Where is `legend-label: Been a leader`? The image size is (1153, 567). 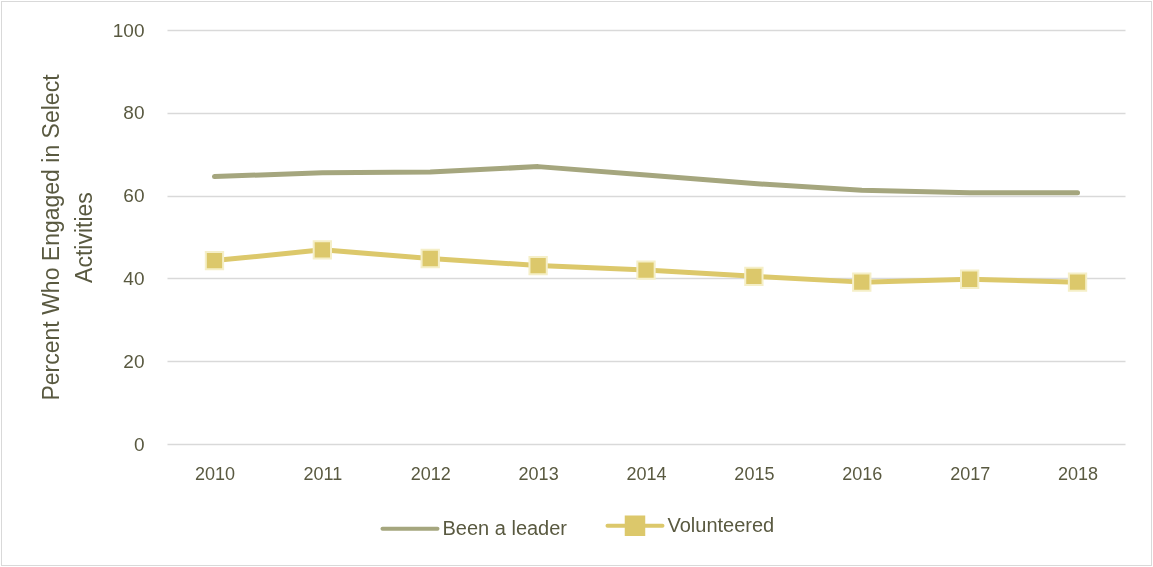 legend-label: Been a leader is located at coordinates (505, 527).